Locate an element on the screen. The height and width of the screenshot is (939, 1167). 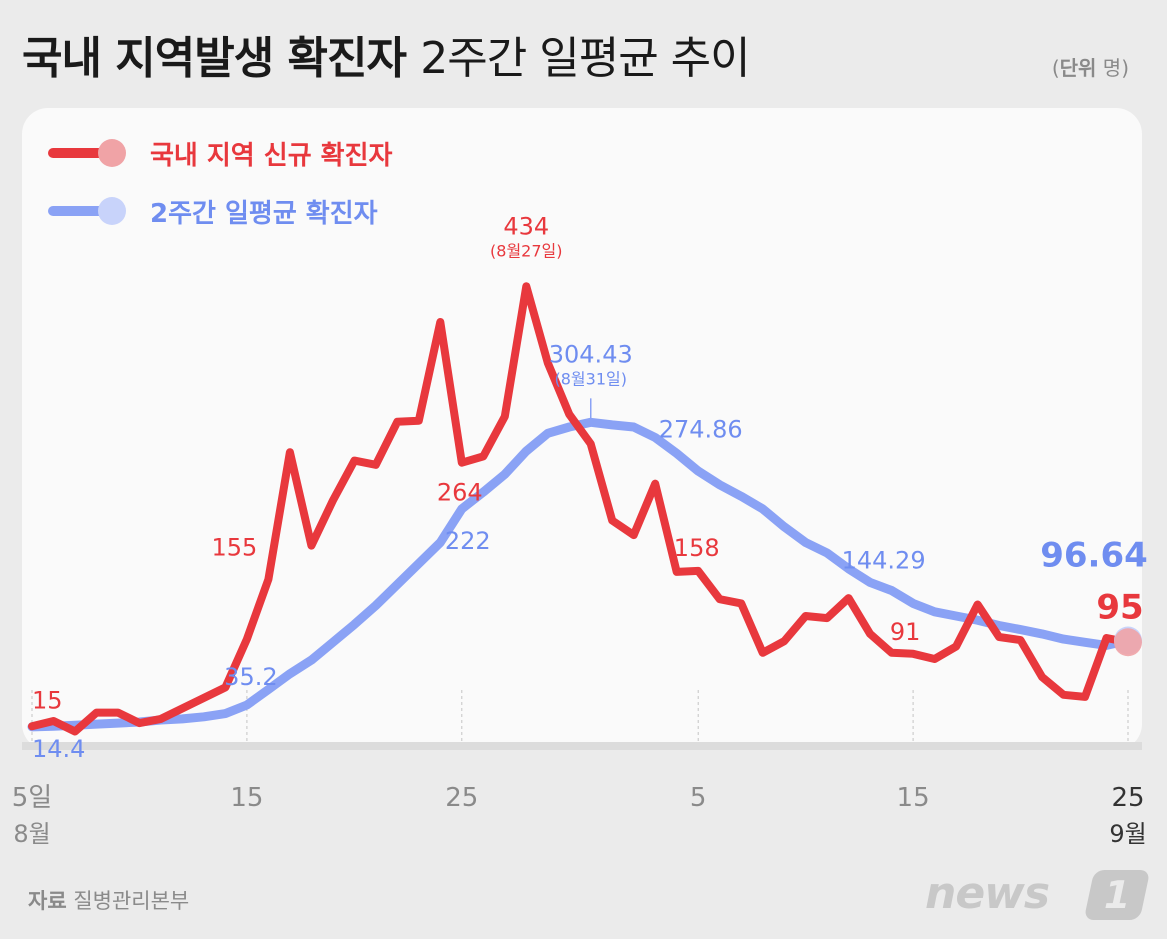
chart-title: 국내 지역발생 확진자 2주간 일평균 추이 is located at coordinates (386, 54).